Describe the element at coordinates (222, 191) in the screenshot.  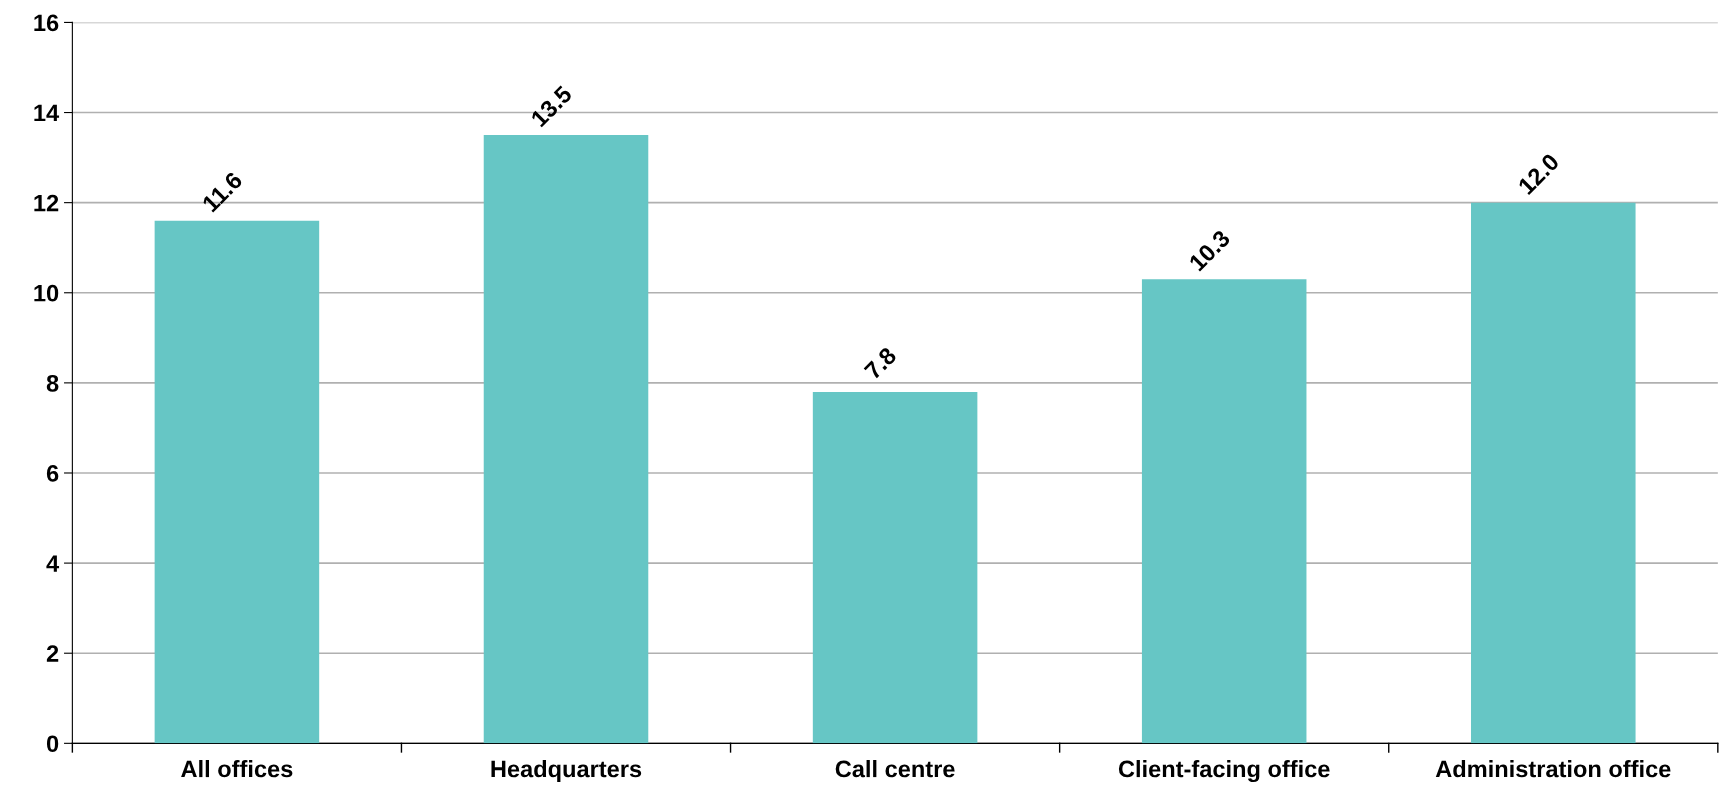
I see `data-label: 11.6` at that location.